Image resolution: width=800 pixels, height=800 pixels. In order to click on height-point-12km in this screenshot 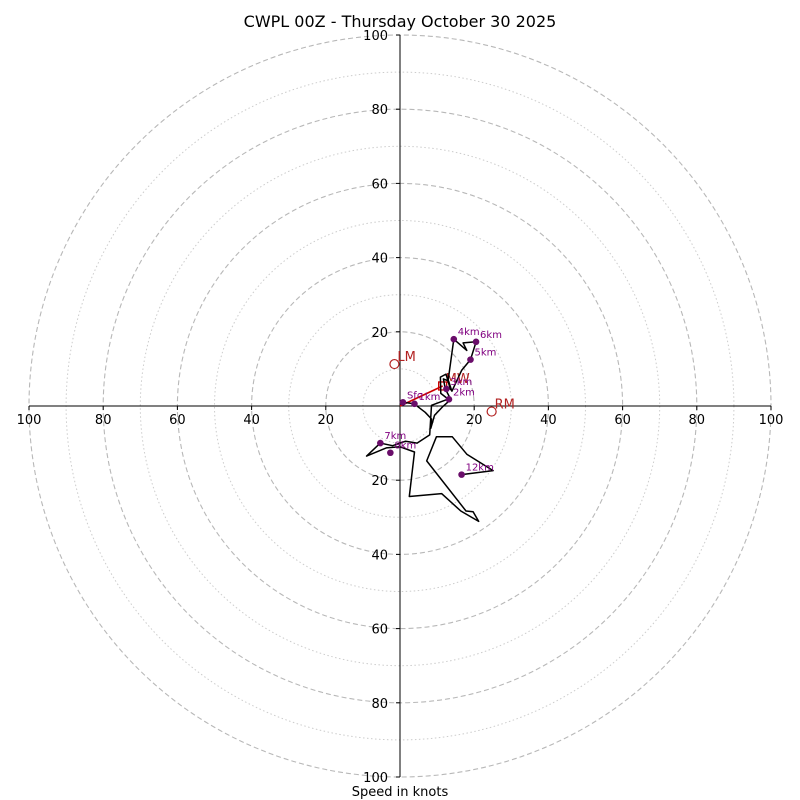, I will do `click(461, 474)`.